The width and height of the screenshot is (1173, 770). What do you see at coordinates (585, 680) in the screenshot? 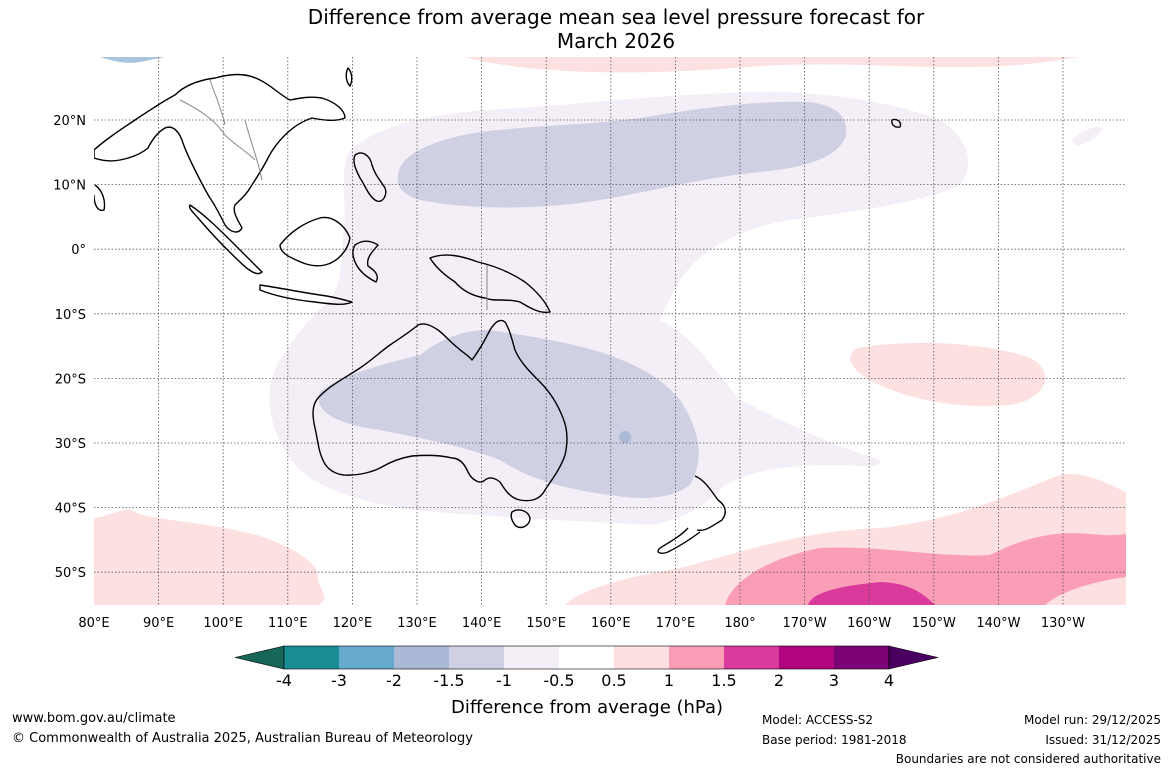
I see `colorbar-tick-labels: -4 -3 -2 -1.5 -1 -0.5 0.5 1 1.5 2 3 4` at bounding box center [585, 680].